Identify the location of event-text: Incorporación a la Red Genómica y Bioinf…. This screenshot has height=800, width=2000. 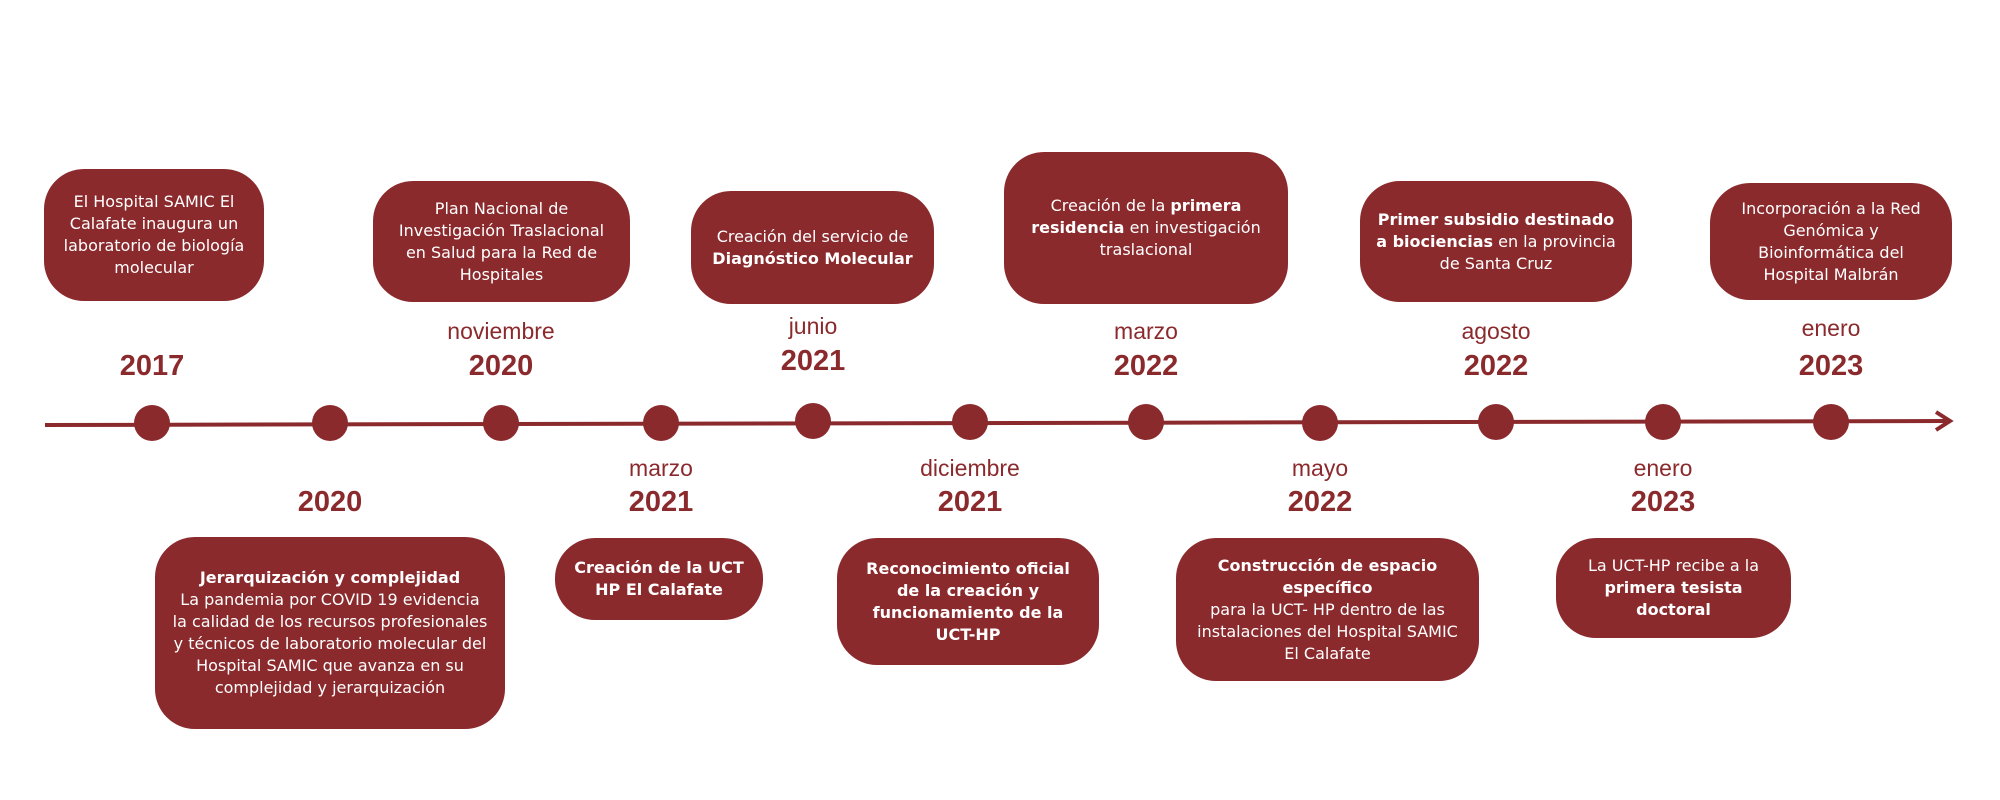
(1831, 241).